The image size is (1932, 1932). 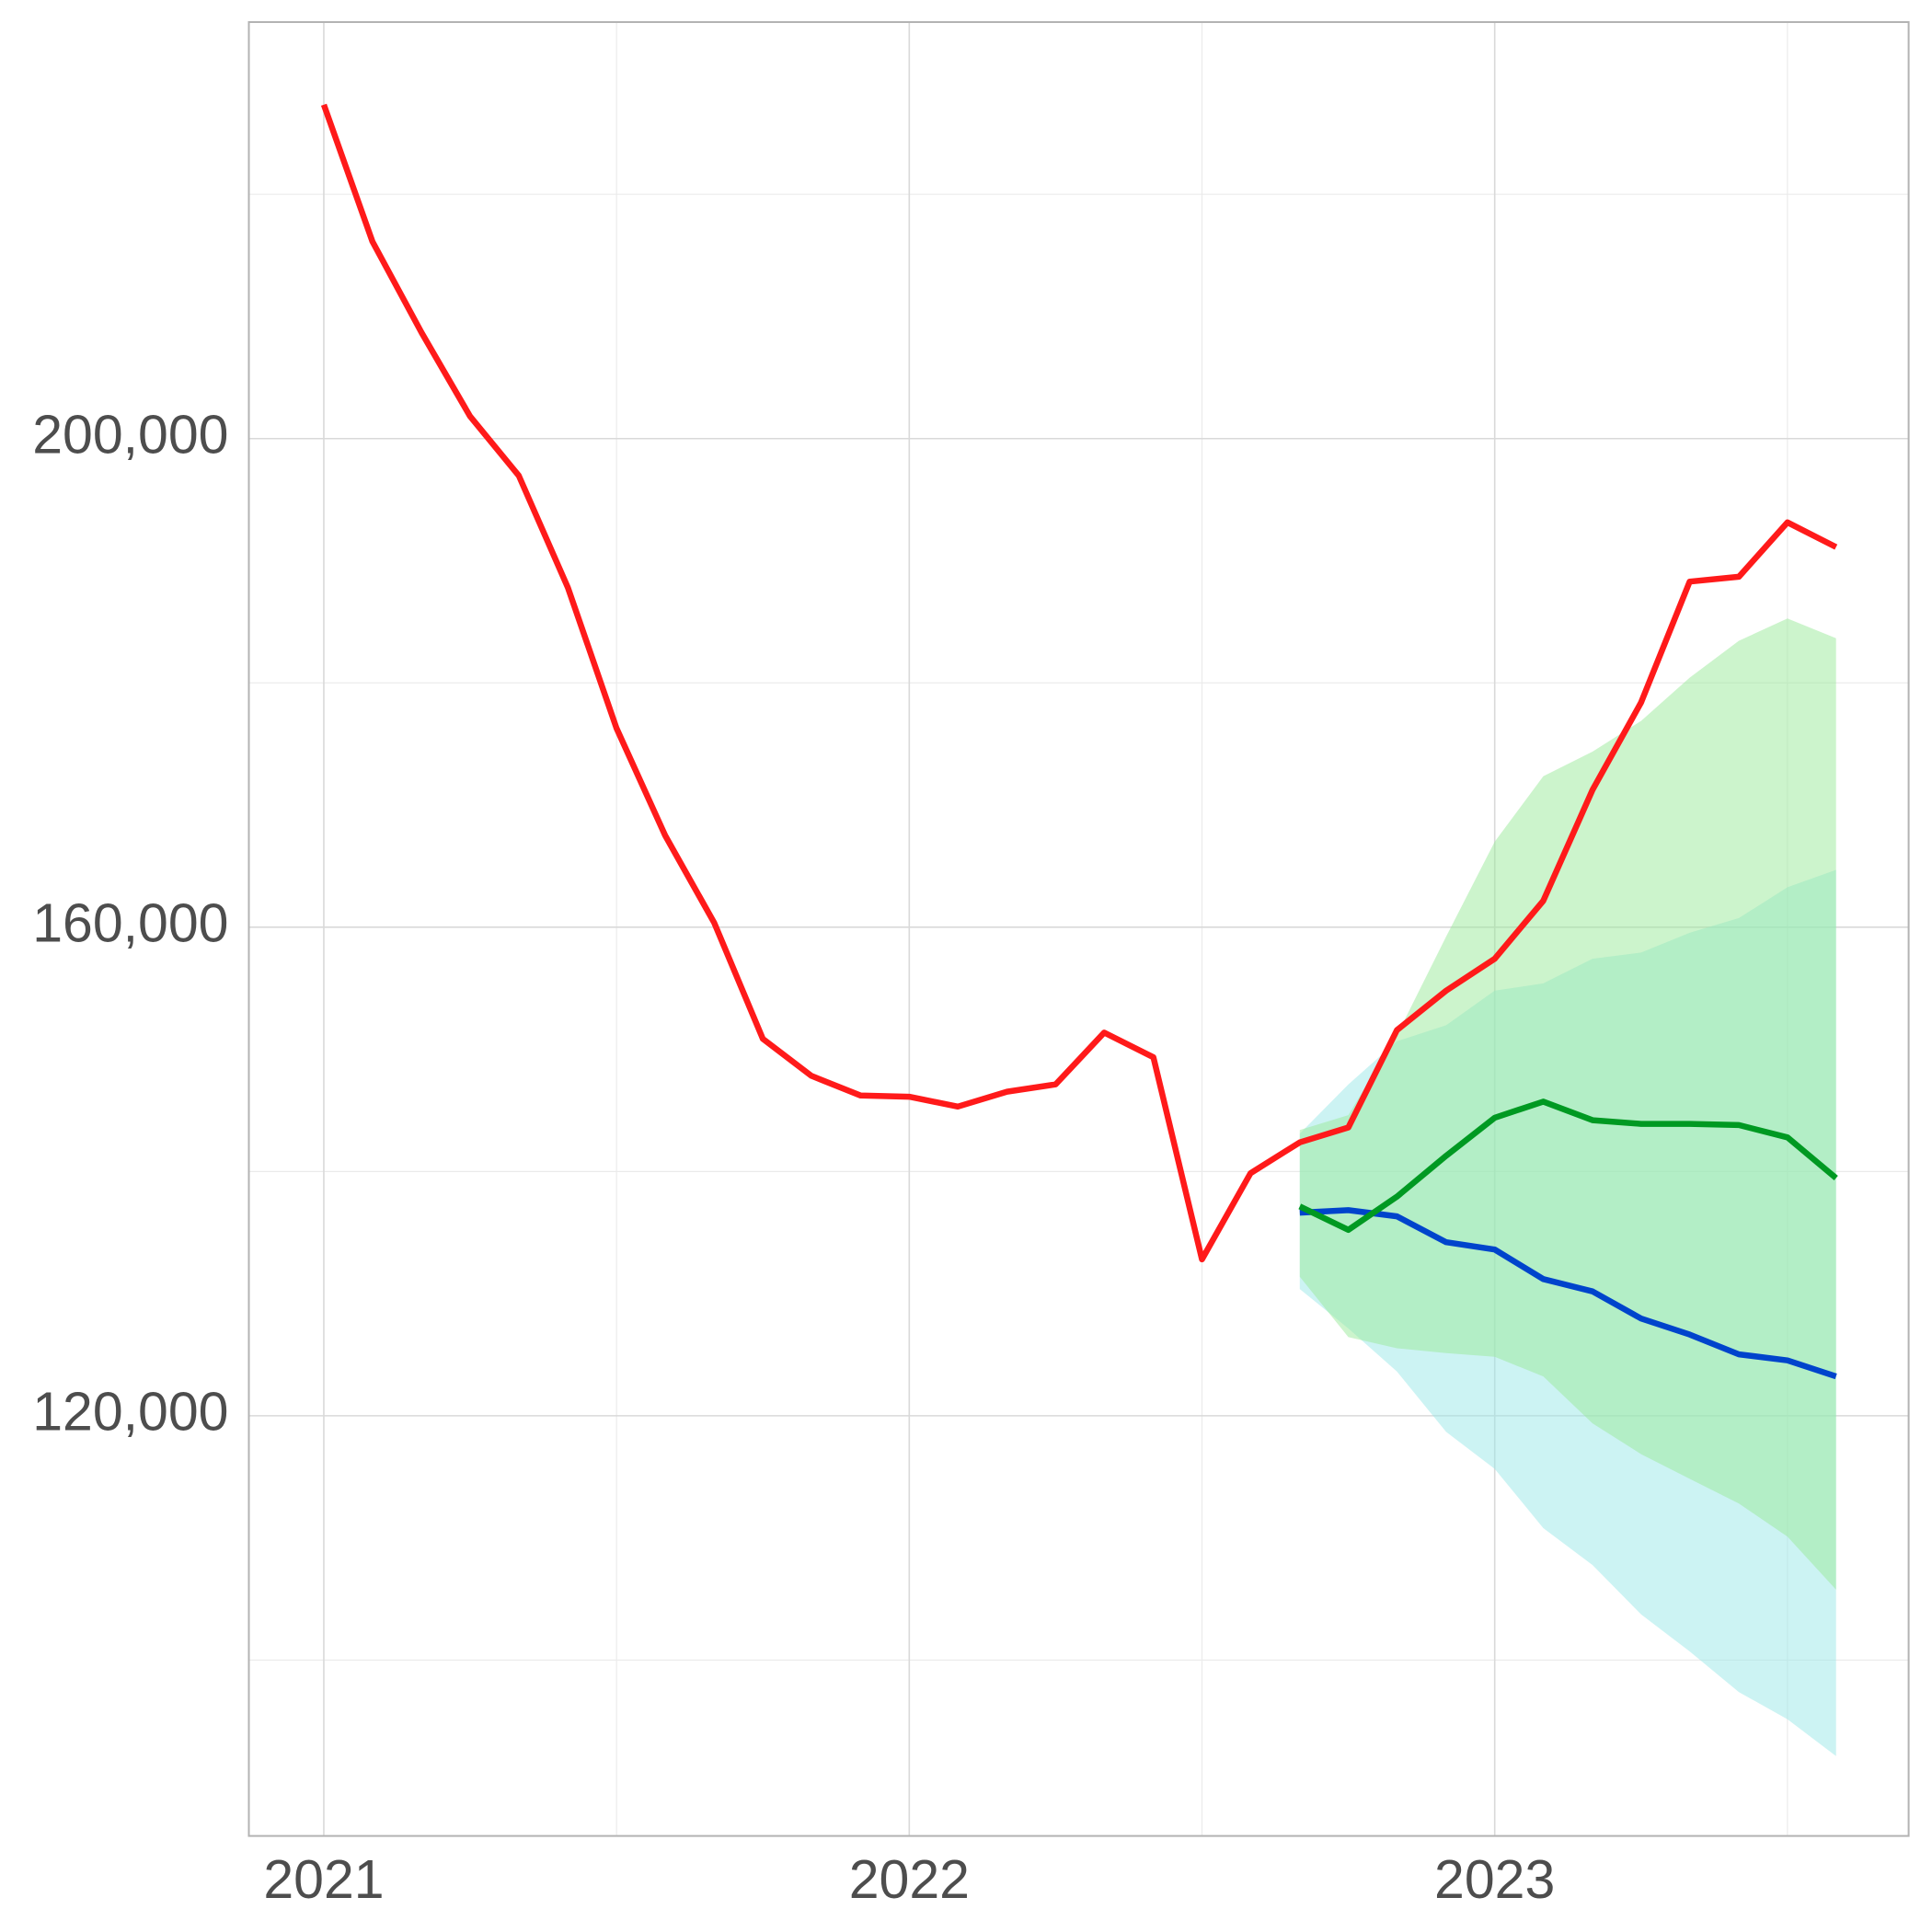 I want to click on y-tick-label: 160,000, so click(x=130, y=922).